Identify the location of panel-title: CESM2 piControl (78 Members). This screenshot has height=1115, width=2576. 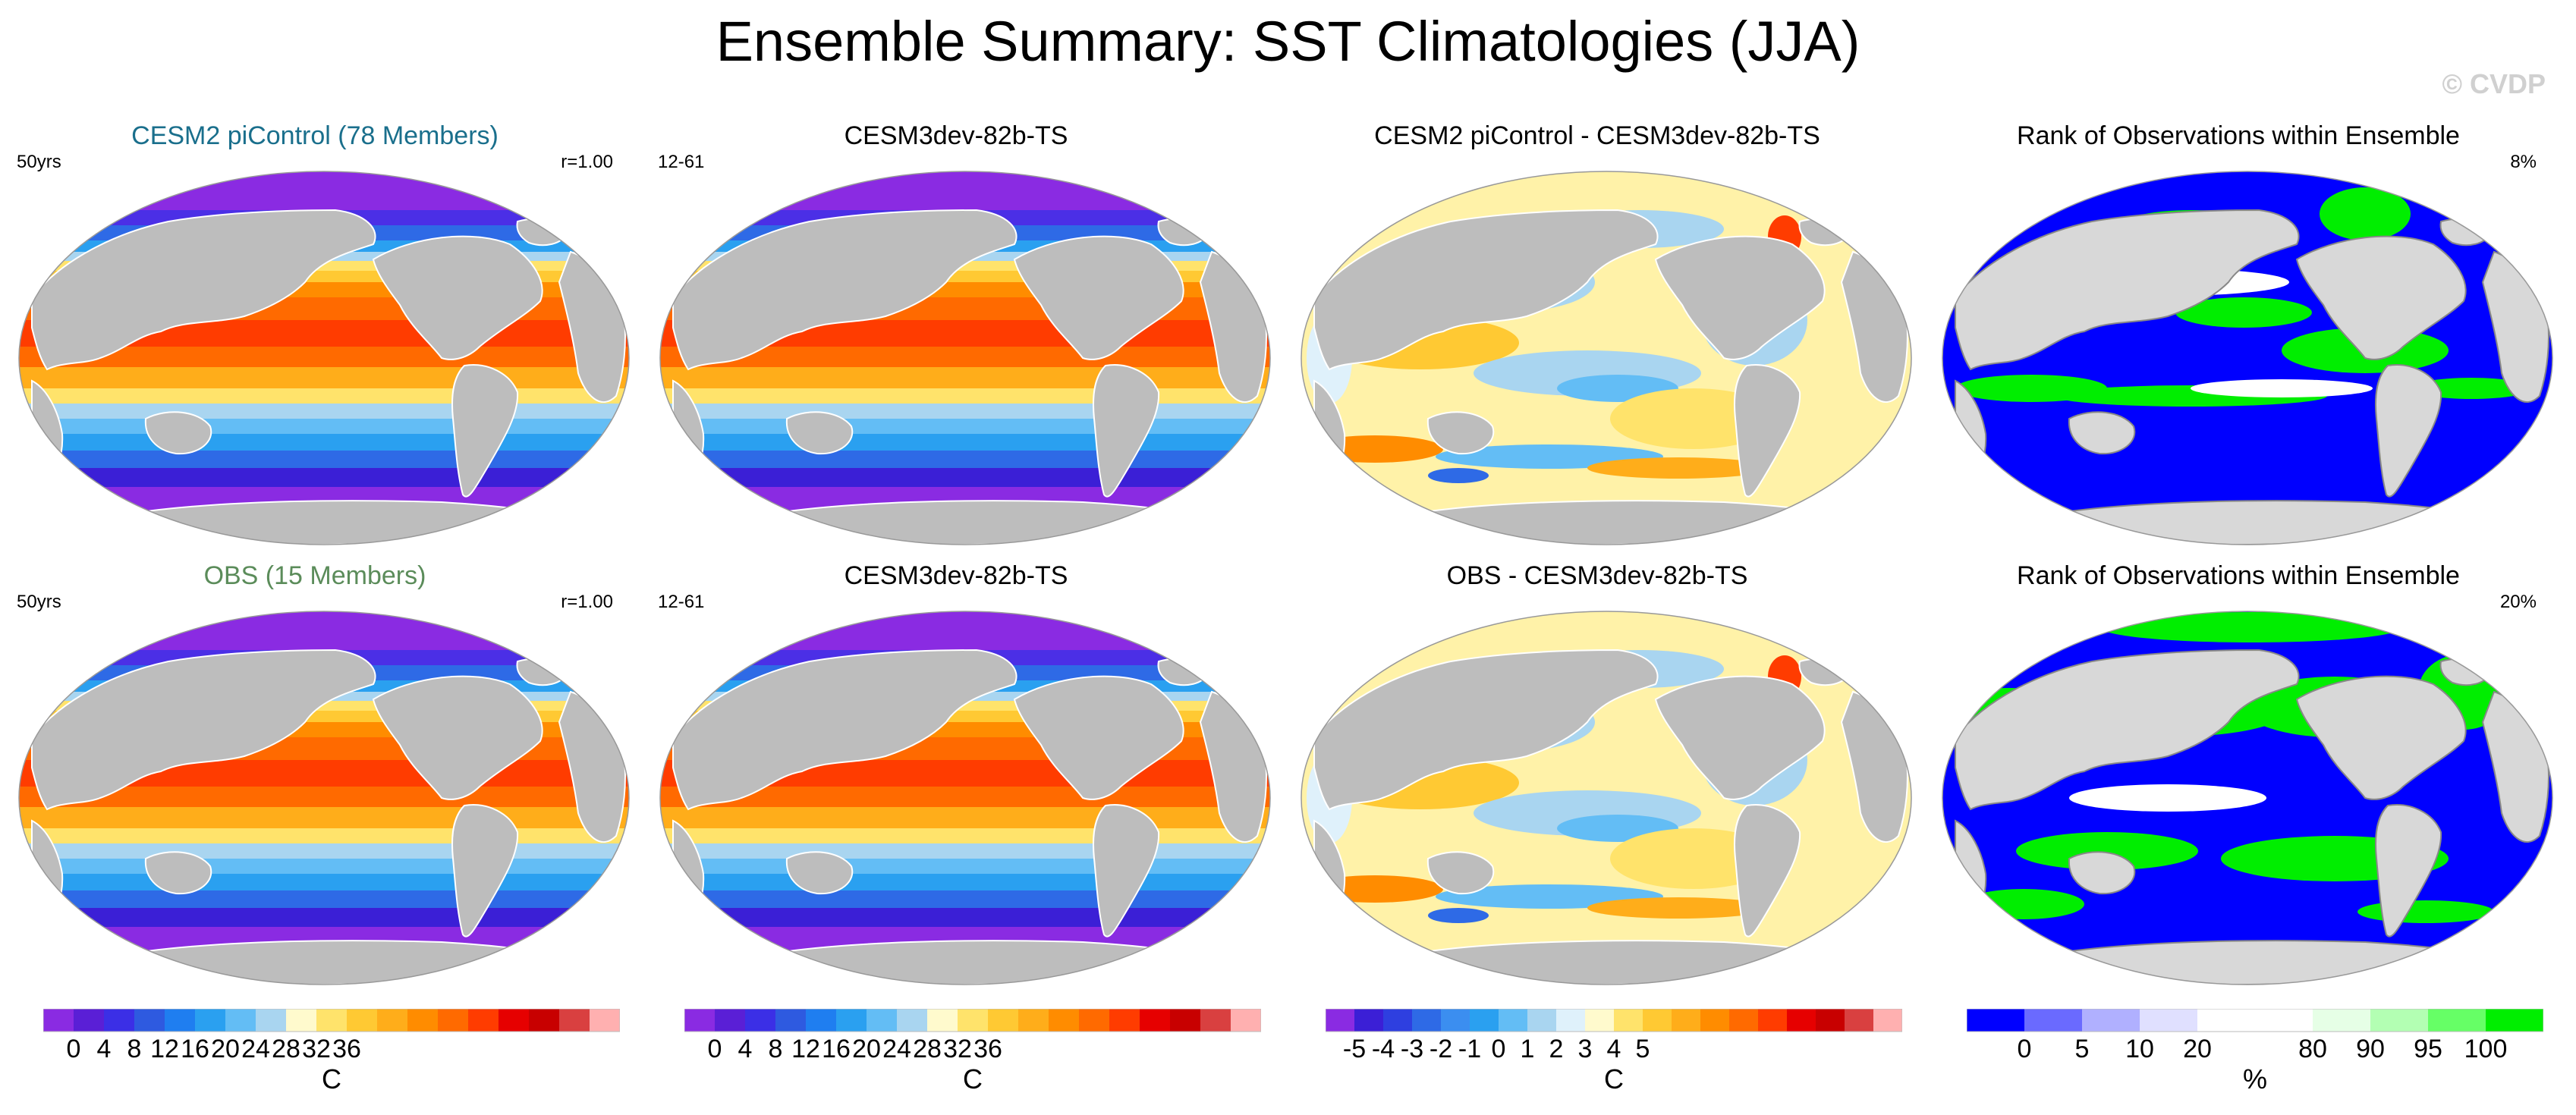
(315, 135).